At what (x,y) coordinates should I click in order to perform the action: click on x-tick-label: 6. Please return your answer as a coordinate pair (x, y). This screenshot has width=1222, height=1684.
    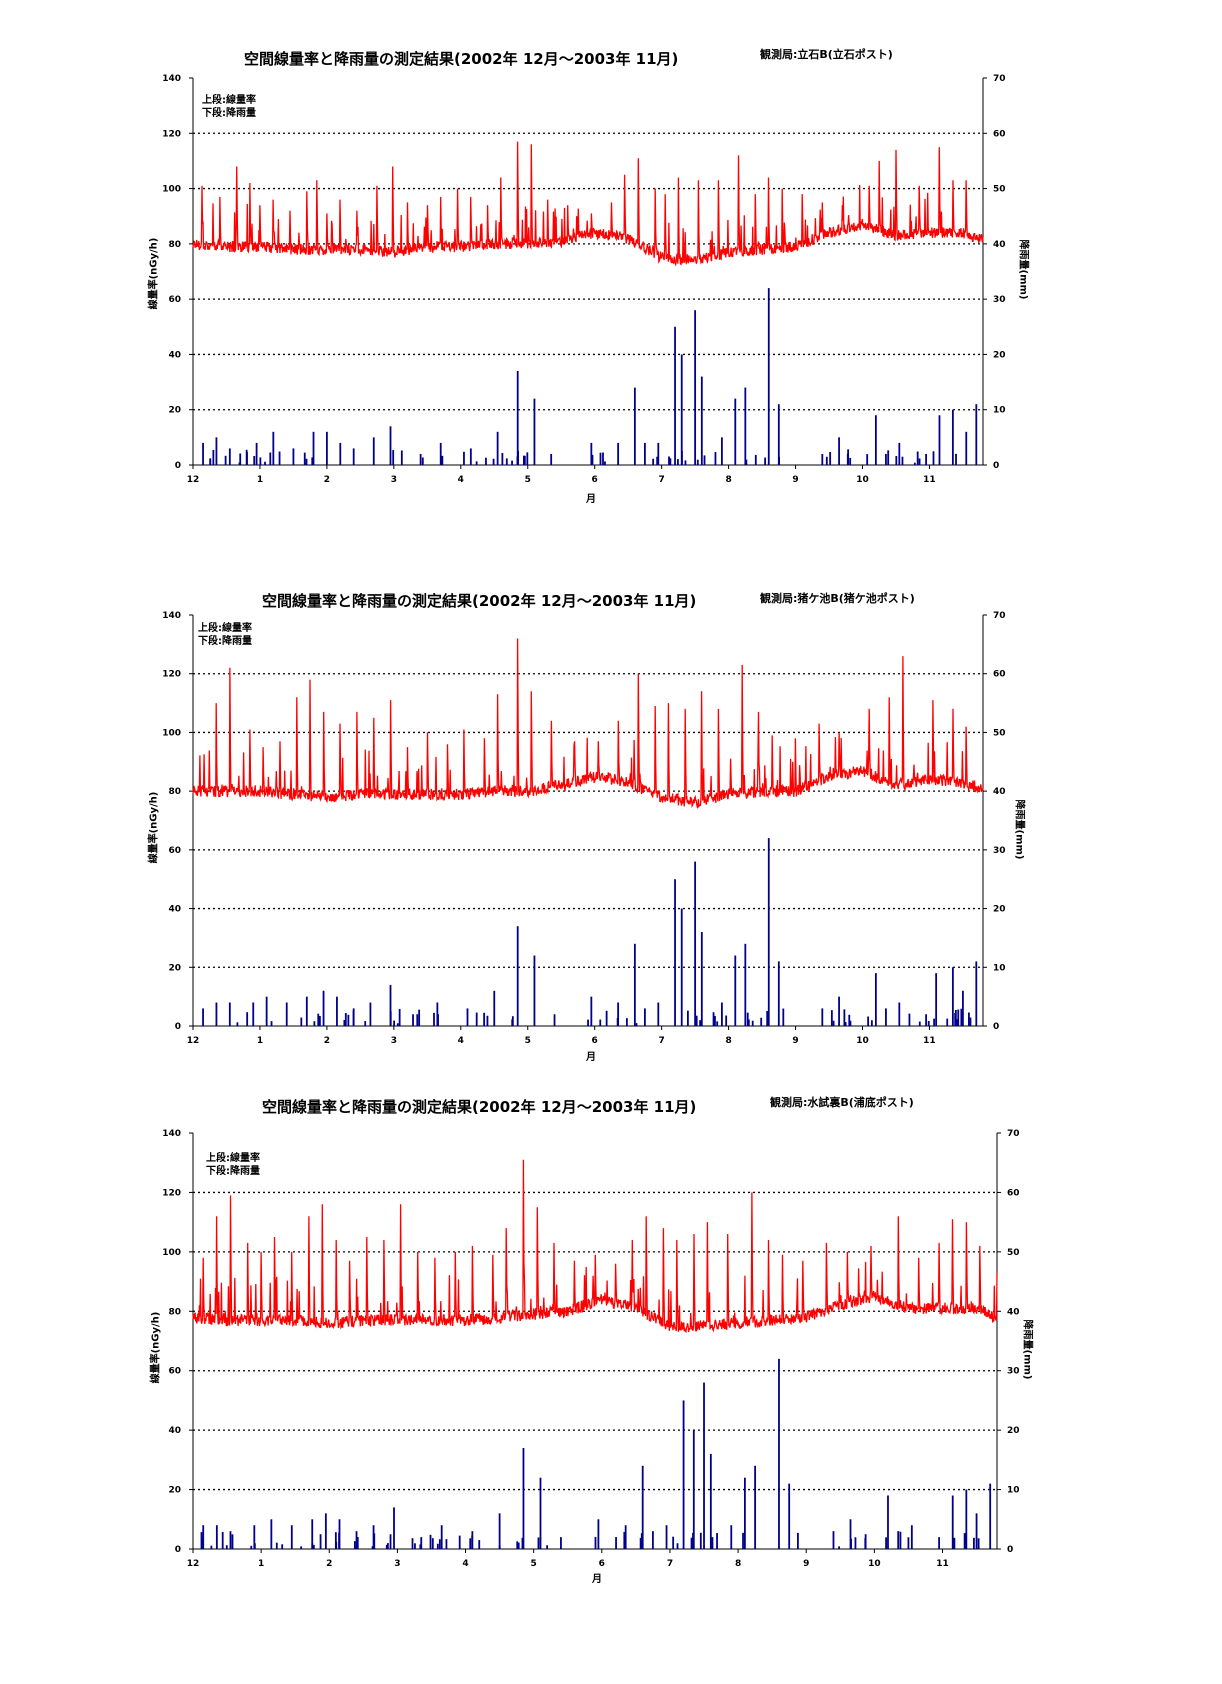
    Looking at the image, I should click on (602, 1564).